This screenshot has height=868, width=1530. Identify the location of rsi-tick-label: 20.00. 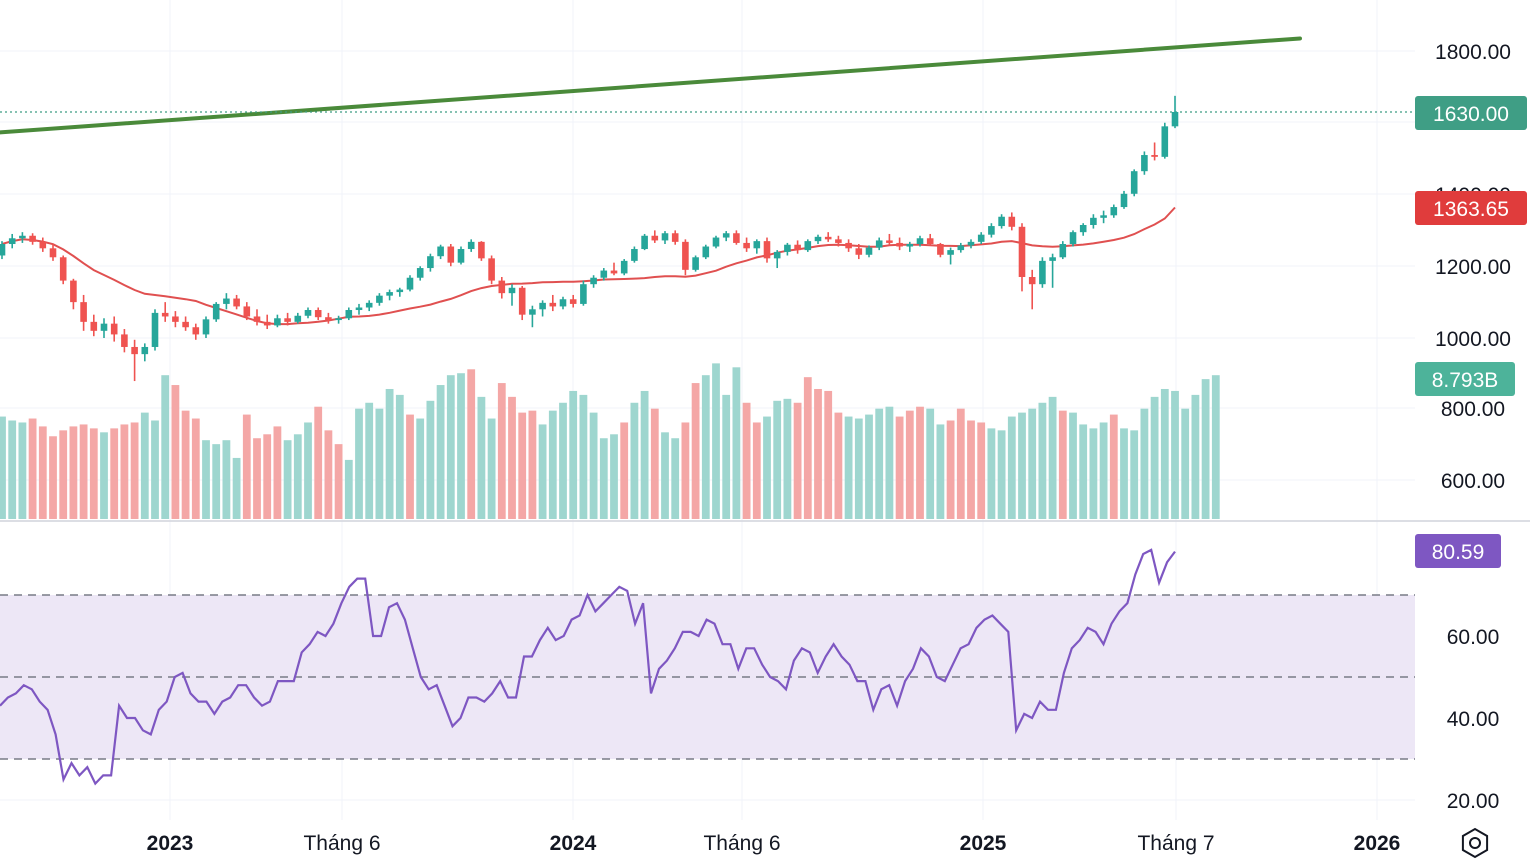
(1473, 801).